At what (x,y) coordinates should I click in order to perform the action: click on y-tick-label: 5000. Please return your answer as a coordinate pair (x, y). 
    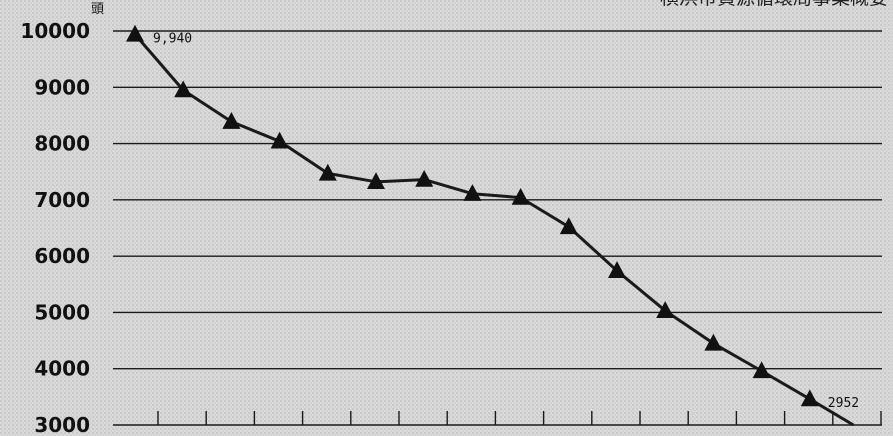
    Looking at the image, I should click on (62, 312).